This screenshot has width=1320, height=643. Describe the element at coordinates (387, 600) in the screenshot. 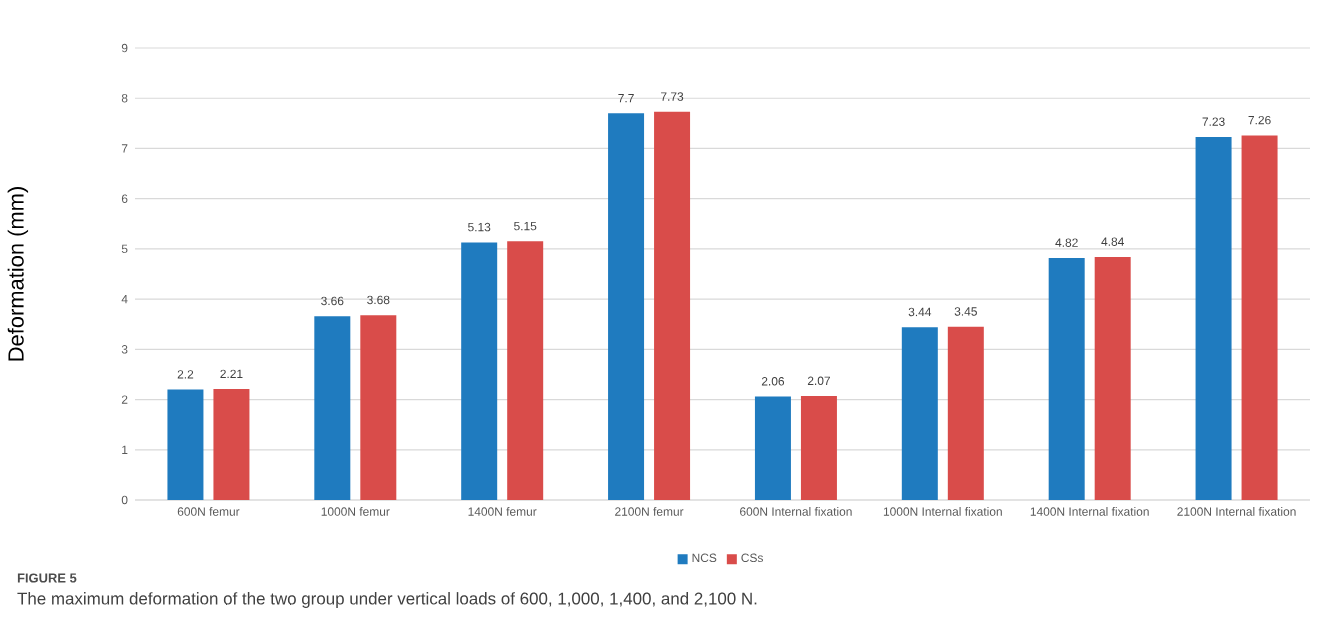

I see `text: The maximum deformation of the two group under vertical loads of 600, 1,000, 1,400, and 2,100 N.` at that location.